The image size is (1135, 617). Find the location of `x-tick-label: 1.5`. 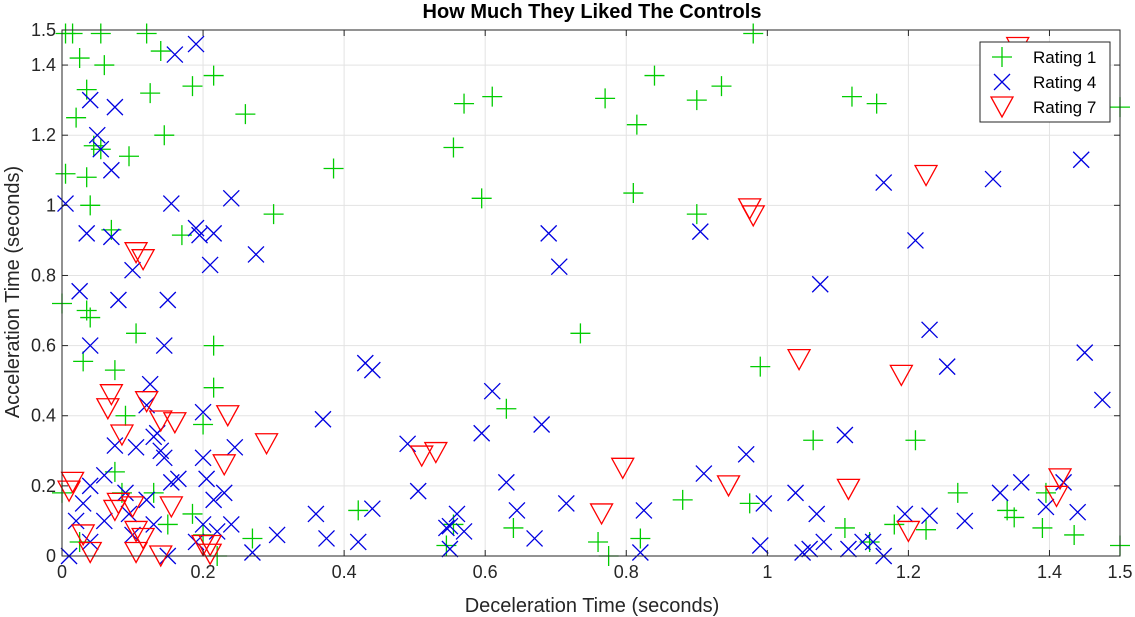

x-tick-label: 1.5 is located at coordinates (1119, 572).